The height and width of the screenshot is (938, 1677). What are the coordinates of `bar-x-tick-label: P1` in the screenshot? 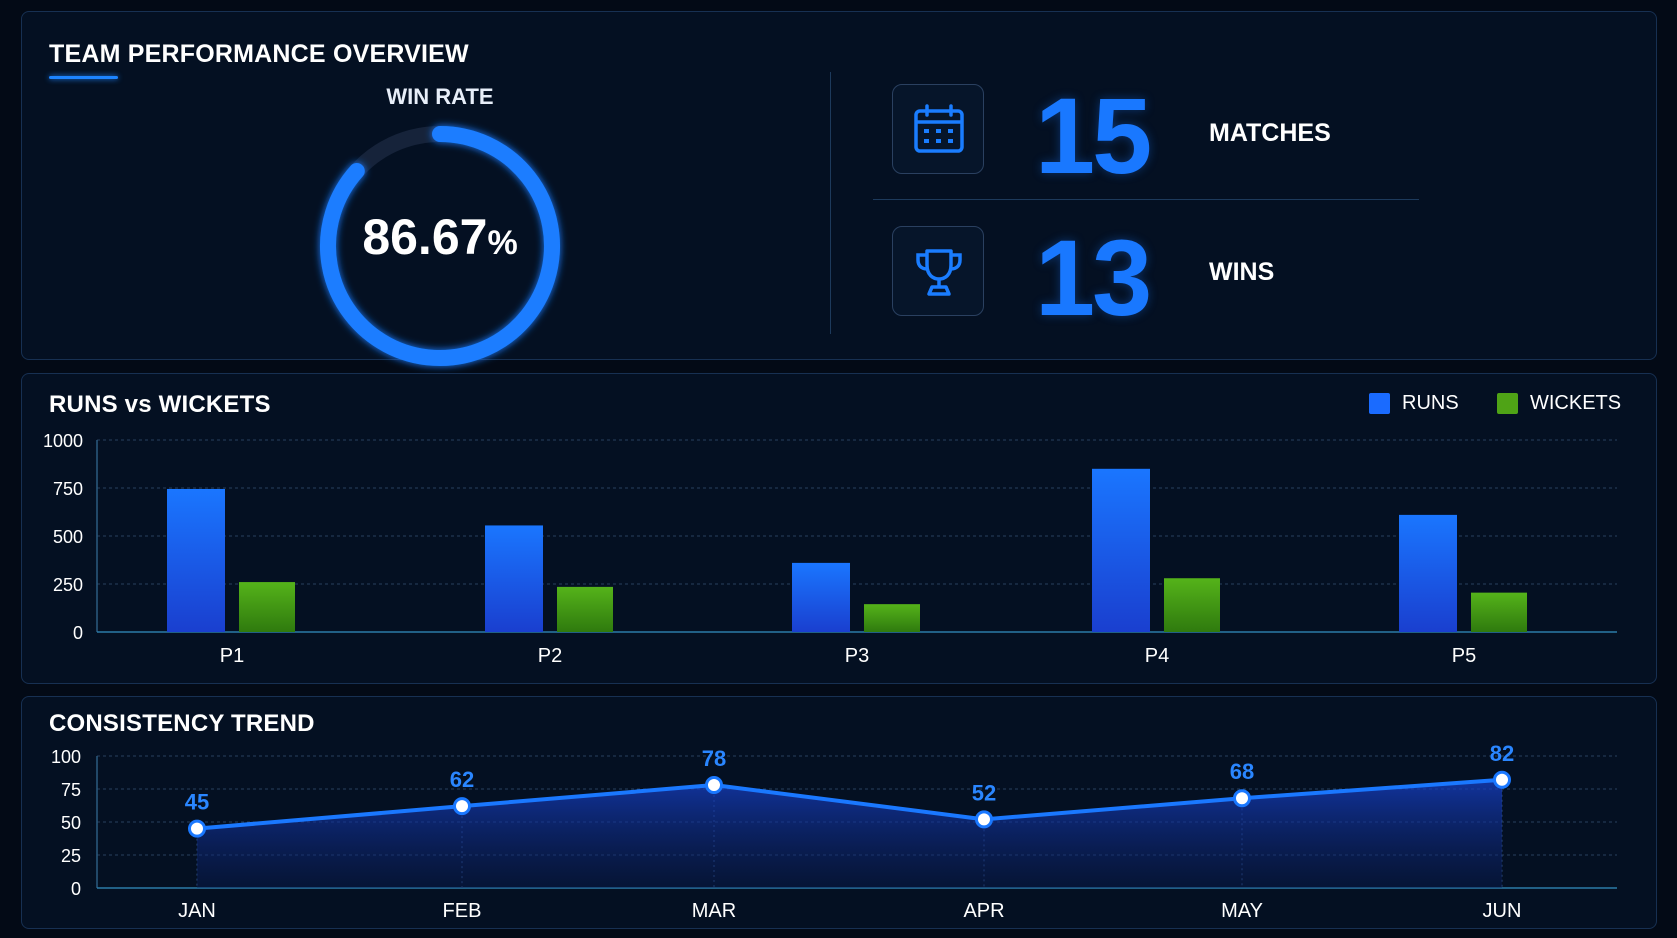 It's located at (232, 656).